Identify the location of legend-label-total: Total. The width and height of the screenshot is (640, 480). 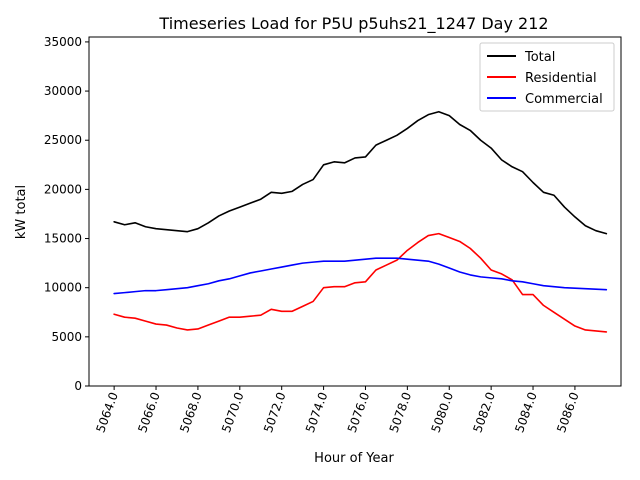
(539, 57).